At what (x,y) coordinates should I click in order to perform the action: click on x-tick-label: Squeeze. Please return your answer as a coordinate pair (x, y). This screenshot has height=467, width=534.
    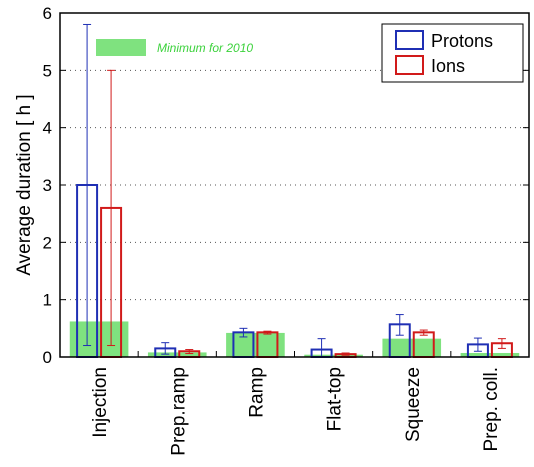
    Looking at the image, I should click on (413, 404).